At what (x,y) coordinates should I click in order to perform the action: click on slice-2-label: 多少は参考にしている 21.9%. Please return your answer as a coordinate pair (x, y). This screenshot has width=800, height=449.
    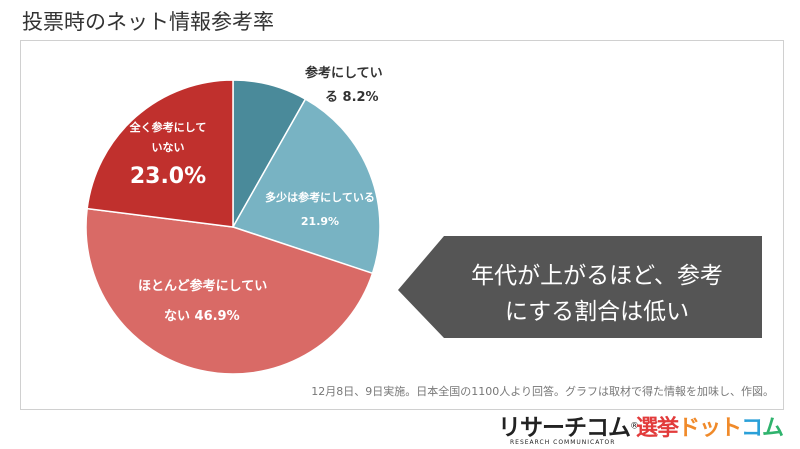
    Looking at the image, I should click on (320, 210).